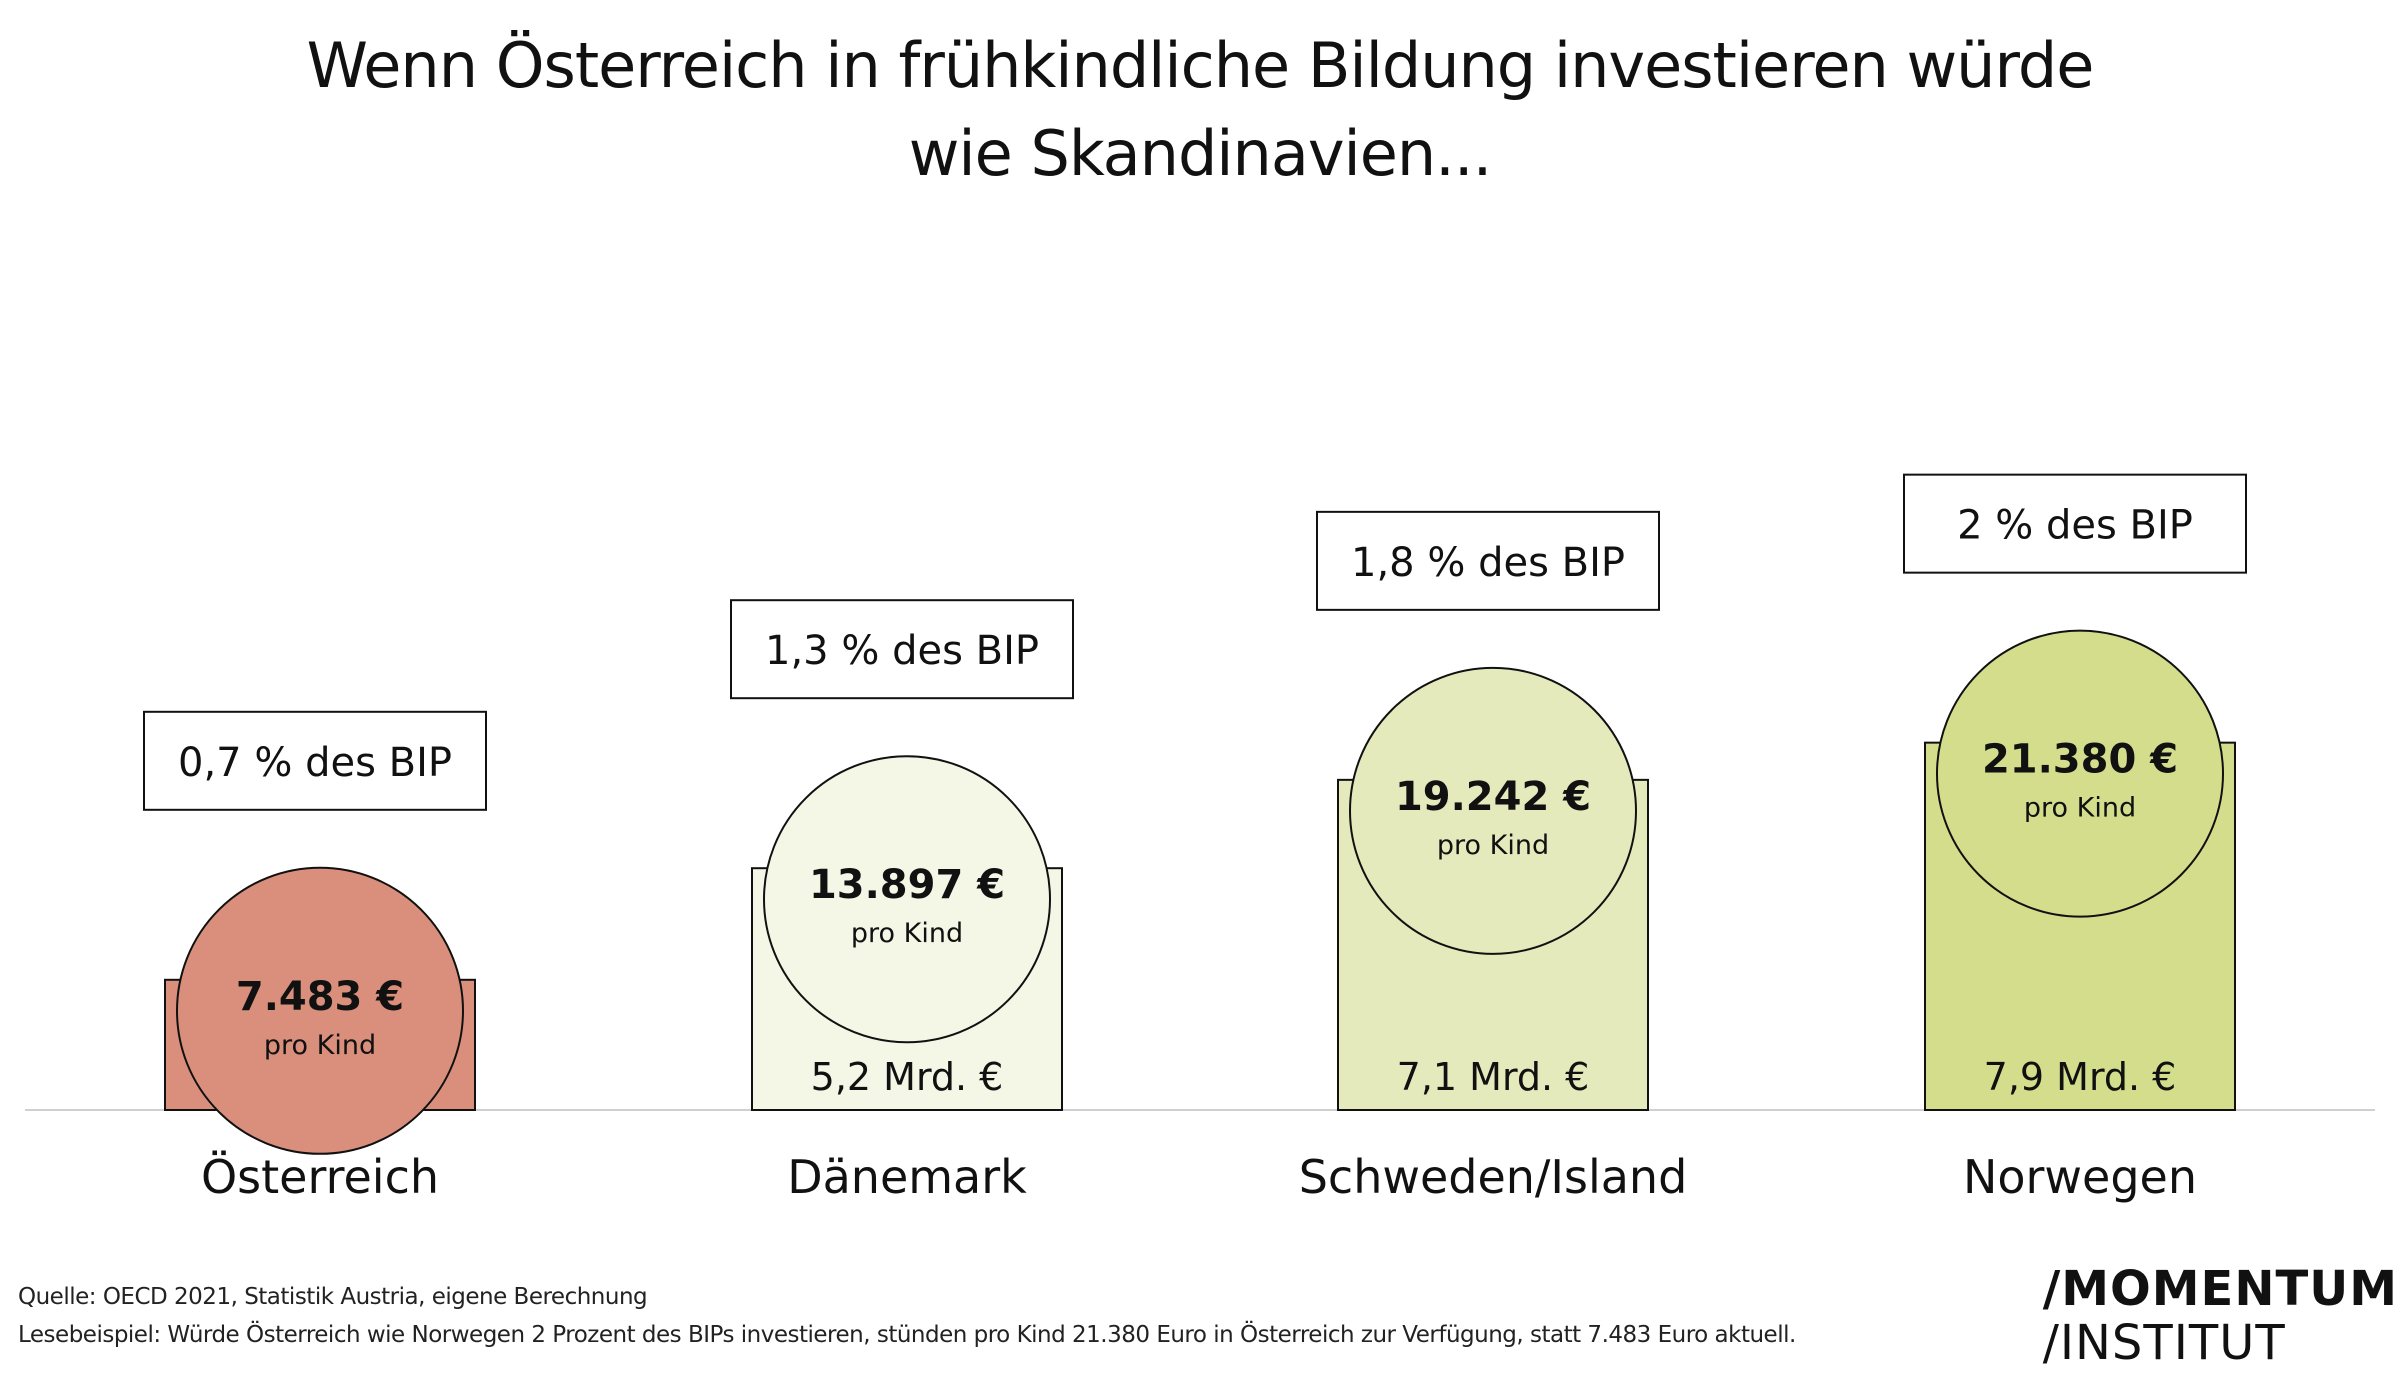  I want to click on per-child-value-schweden-island: 19.242 €, so click(1493, 797).